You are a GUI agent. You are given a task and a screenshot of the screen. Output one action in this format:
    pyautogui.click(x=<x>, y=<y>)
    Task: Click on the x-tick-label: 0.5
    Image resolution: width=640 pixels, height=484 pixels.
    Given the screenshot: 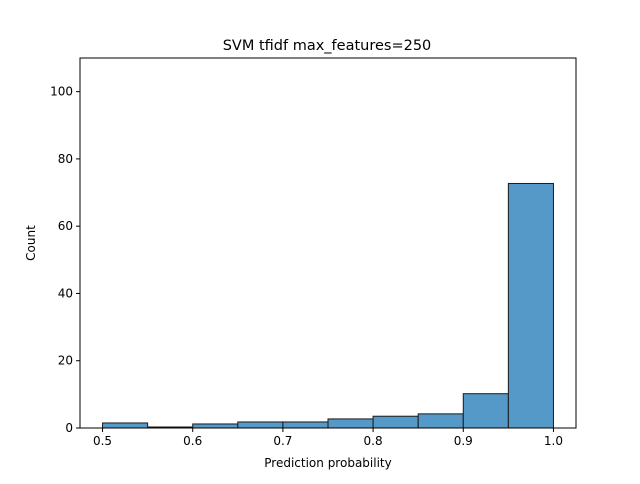 What is the action you would take?
    pyautogui.click(x=102, y=441)
    